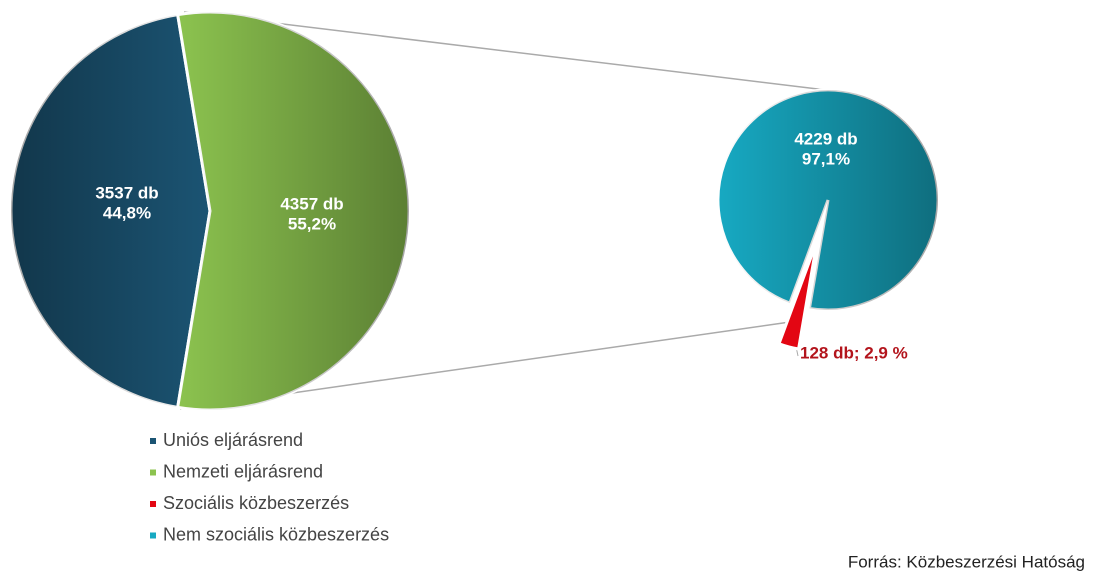  I want to click on data-label: 44,8%, so click(127, 212).